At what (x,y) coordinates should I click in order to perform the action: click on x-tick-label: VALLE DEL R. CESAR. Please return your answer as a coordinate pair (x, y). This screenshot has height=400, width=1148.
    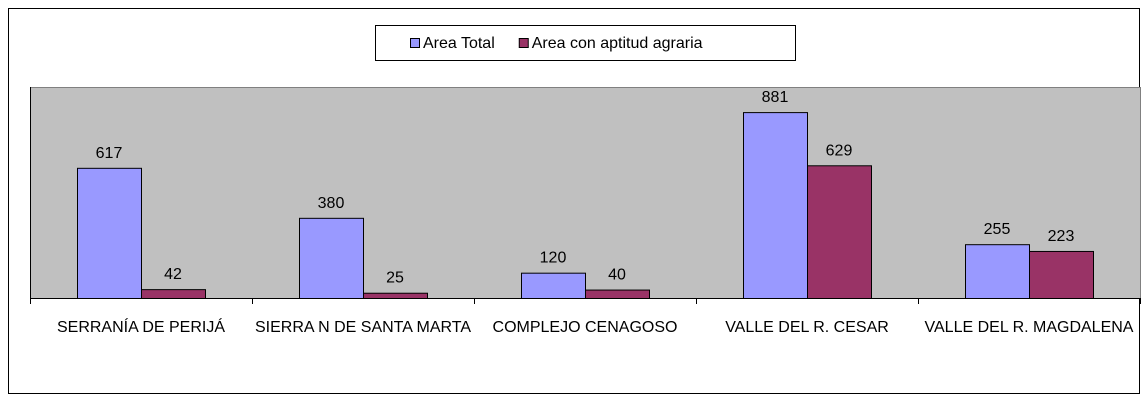
    Looking at the image, I should click on (807, 327).